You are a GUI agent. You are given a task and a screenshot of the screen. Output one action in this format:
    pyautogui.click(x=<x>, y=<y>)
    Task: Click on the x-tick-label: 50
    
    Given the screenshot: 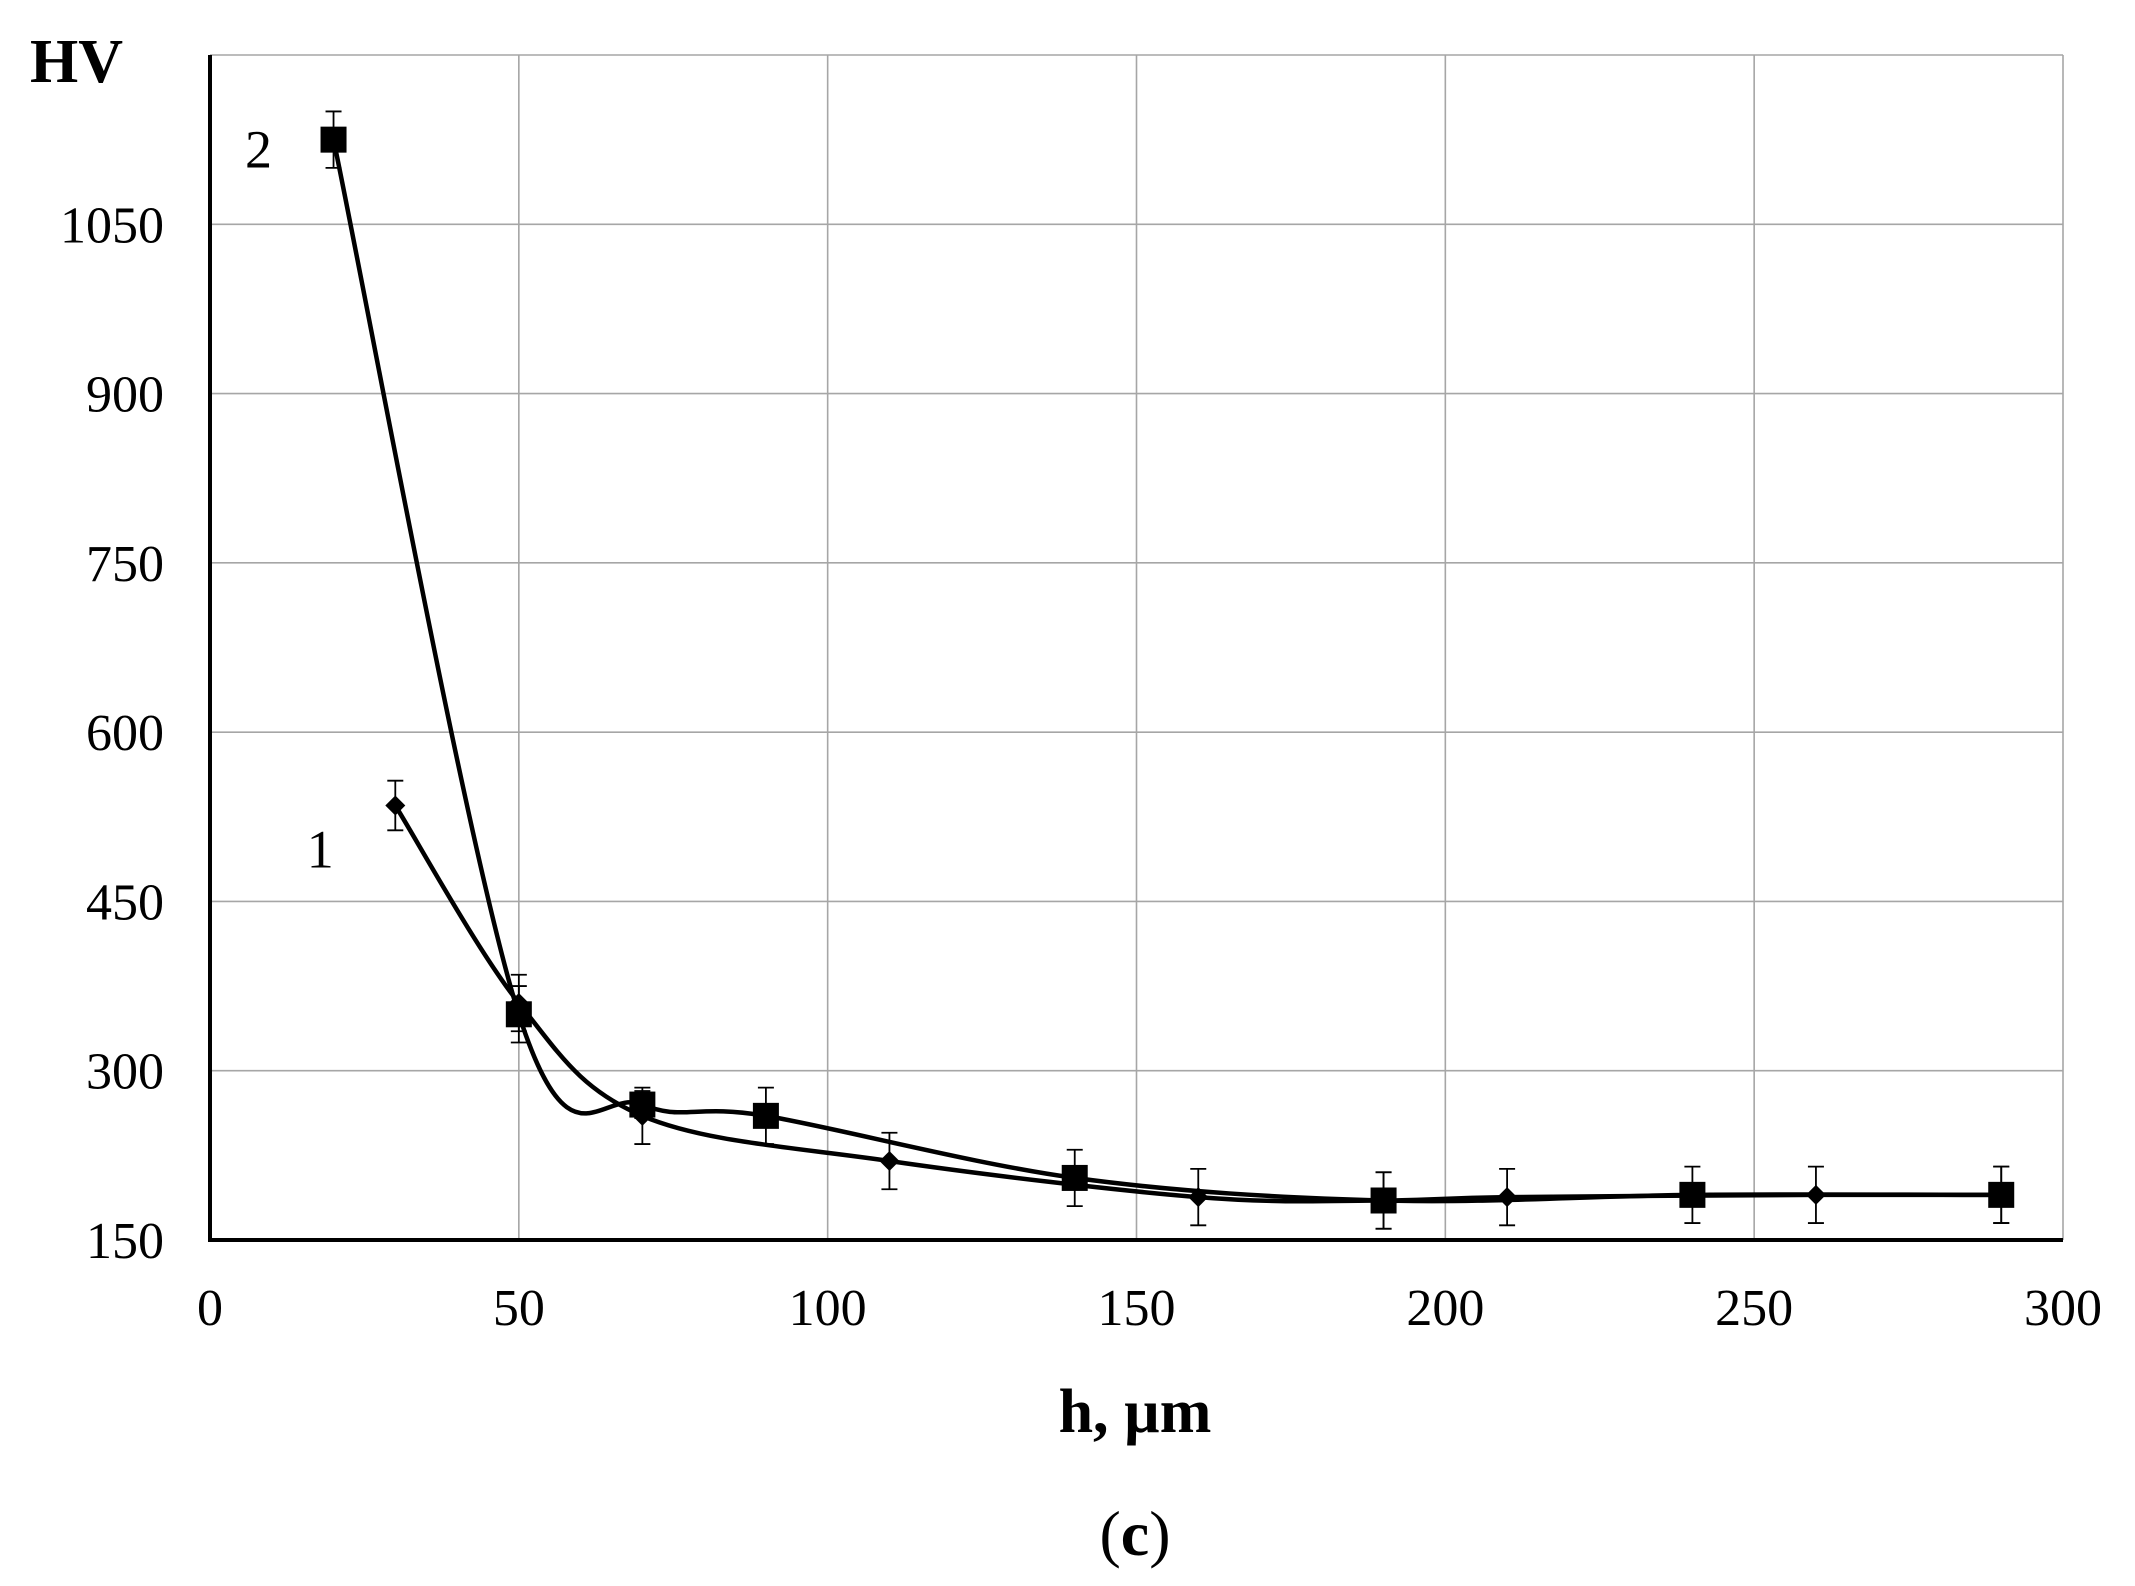 What is the action you would take?
    pyautogui.click(x=519, y=1308)
    